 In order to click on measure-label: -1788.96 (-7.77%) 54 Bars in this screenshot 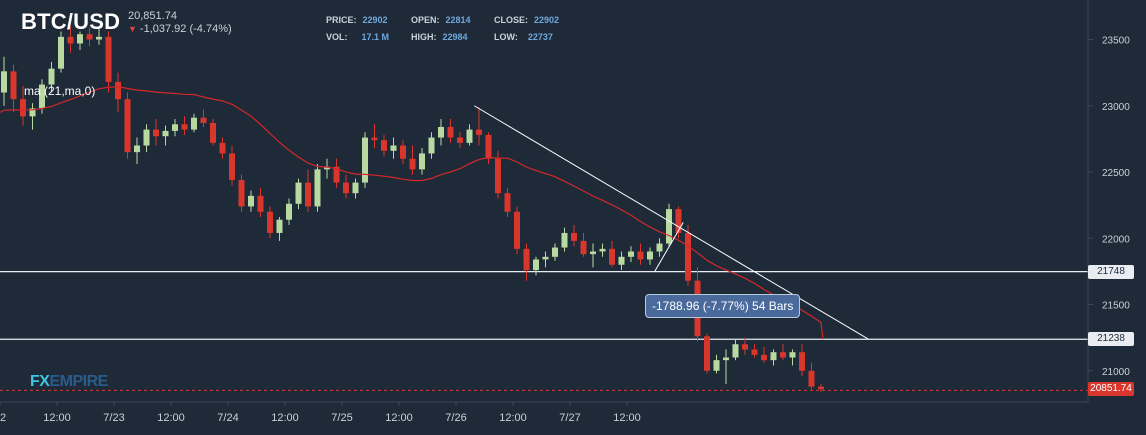, I will do `click(723, 306)`.